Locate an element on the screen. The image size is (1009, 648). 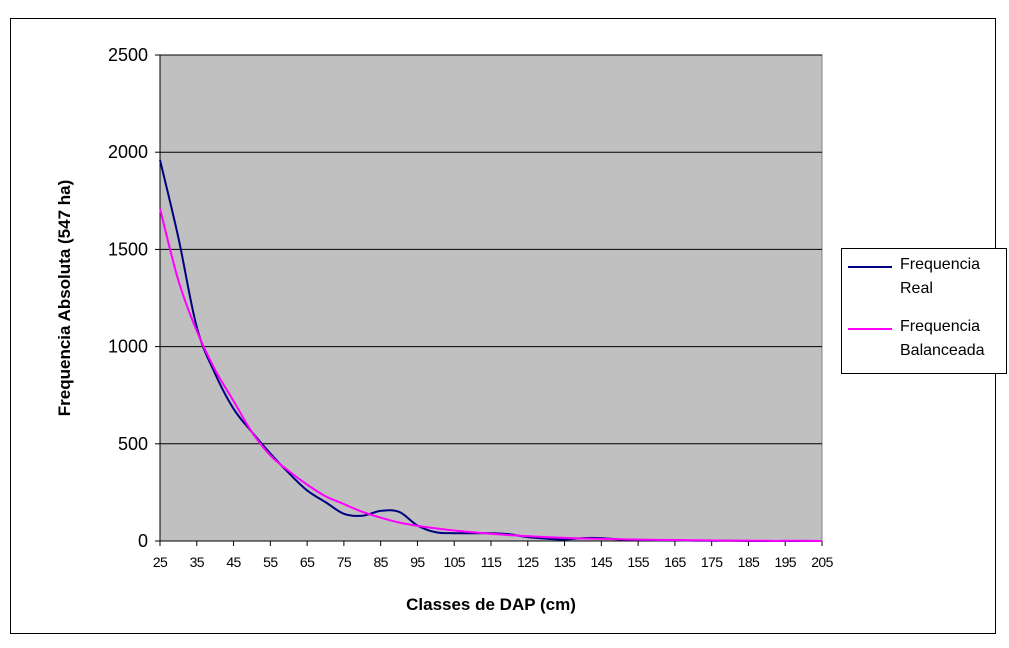
x-tick-label: 55 is located at coordinates (270, 562).